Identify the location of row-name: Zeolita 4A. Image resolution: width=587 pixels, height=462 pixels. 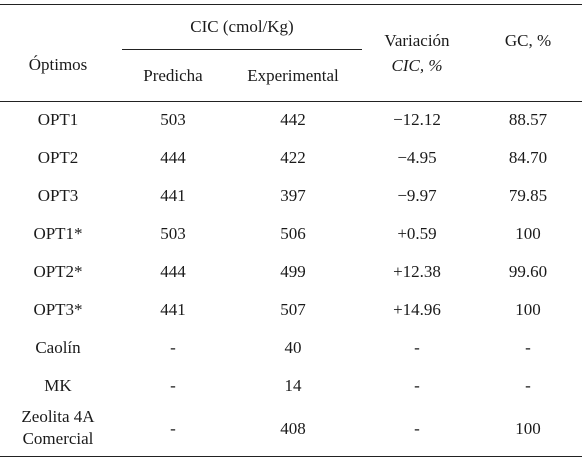
(58, 416).